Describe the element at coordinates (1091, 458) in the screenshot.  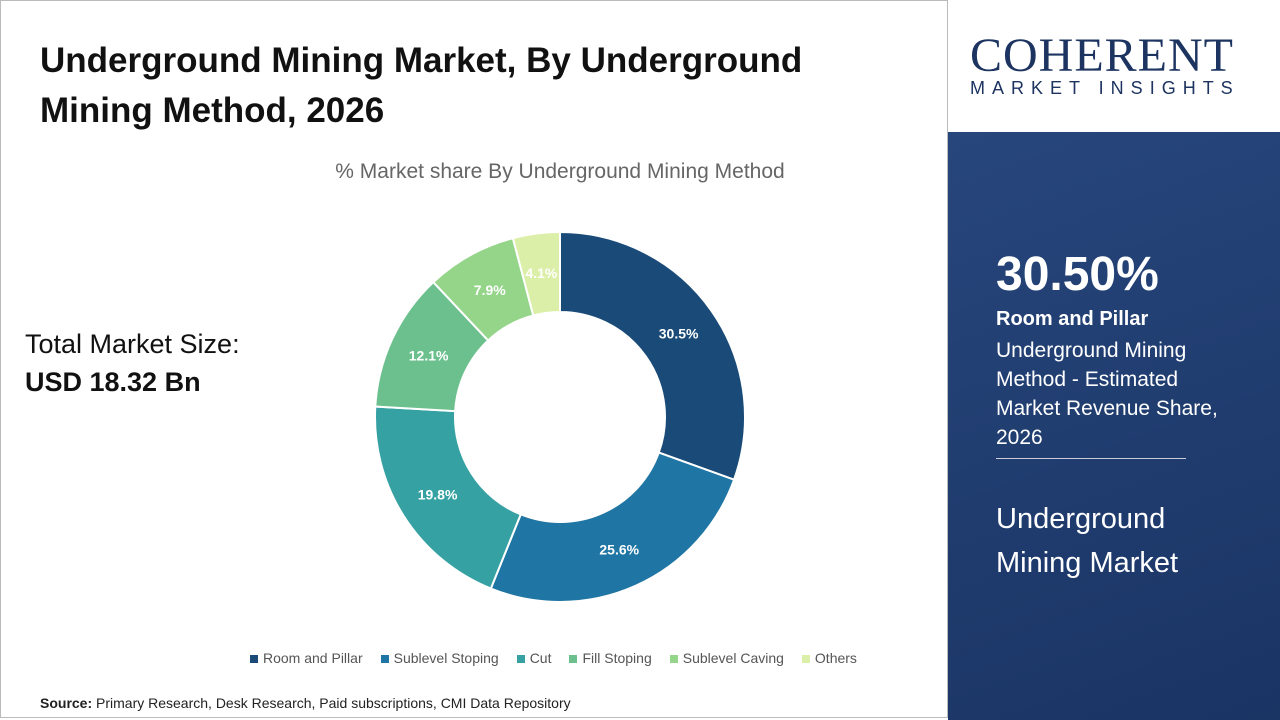
I see `divider` at that location.